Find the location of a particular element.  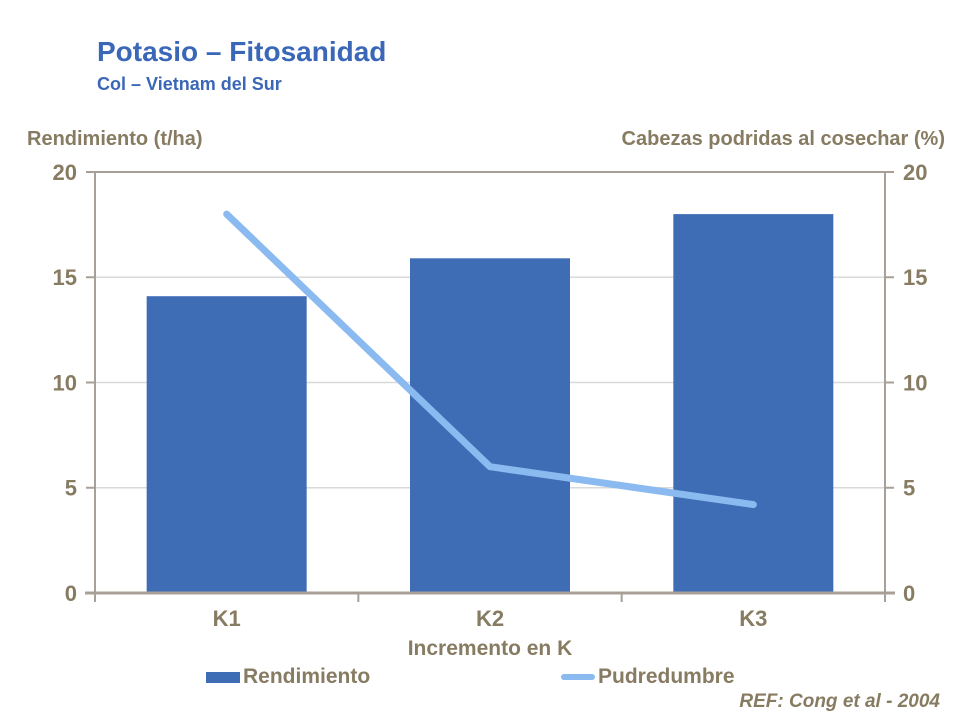

x-axis-title: Incremento en K is located at coordinates (490, 648).